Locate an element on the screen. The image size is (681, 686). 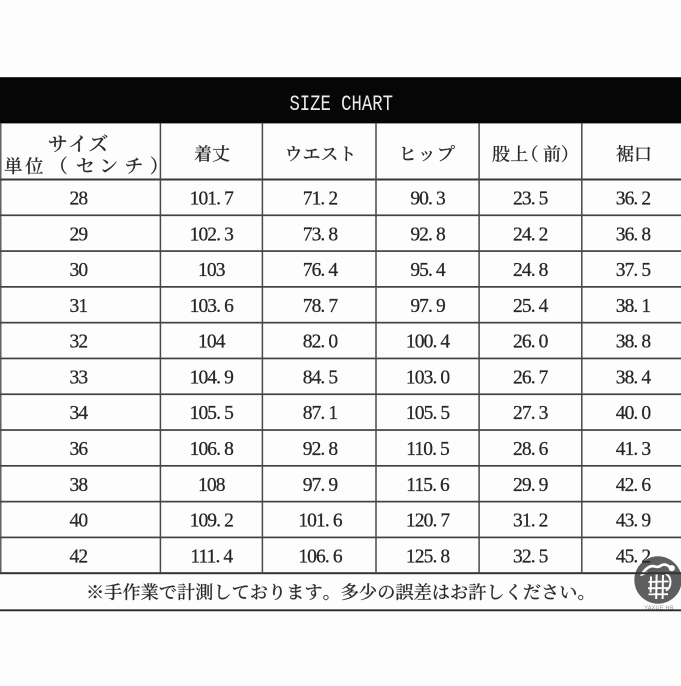
svg-text: 106. 8 is located at coordinates (212, 449).